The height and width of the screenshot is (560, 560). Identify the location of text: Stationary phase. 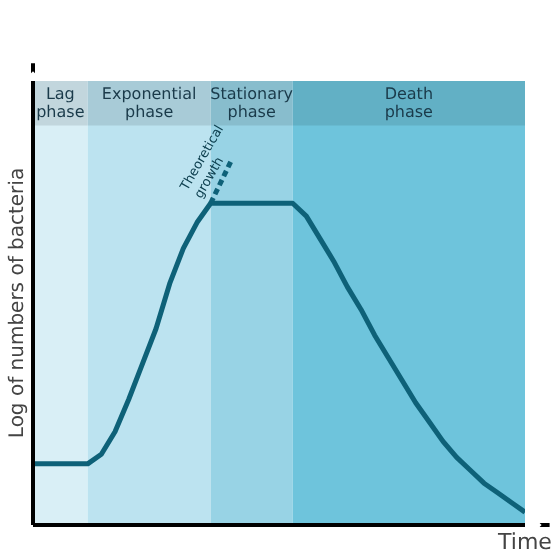
(252, 103).